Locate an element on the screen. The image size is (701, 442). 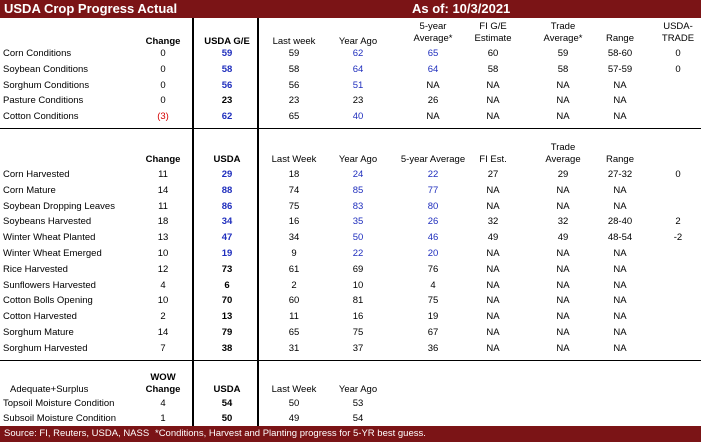
header-year-ago: Year Ago is located at coordinates (358, 41).